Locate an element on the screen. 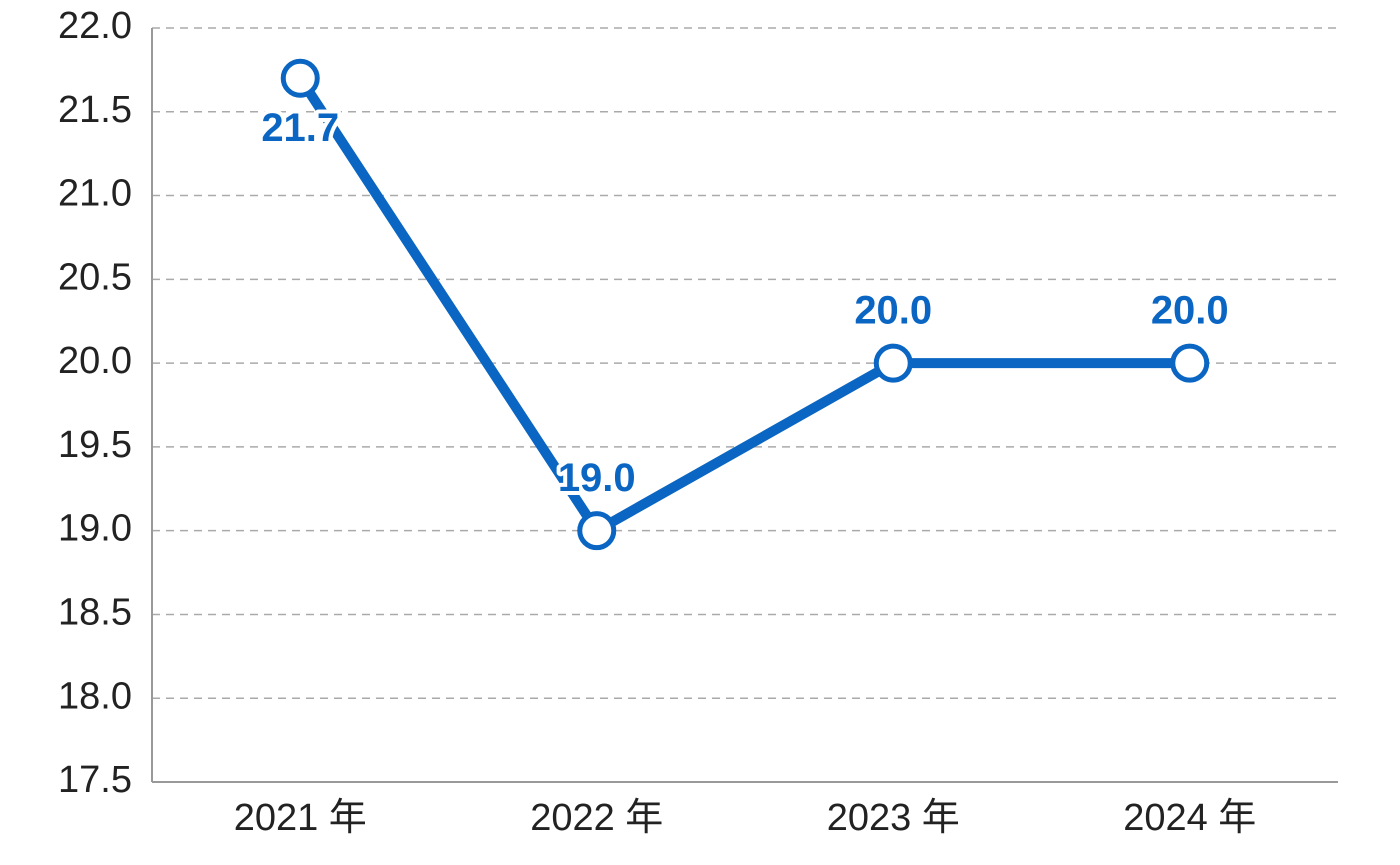 Image resolution: width=1400 pixels, height=865 pixels. y-tick-label: 18.5 is located at coordinates (95, 612).